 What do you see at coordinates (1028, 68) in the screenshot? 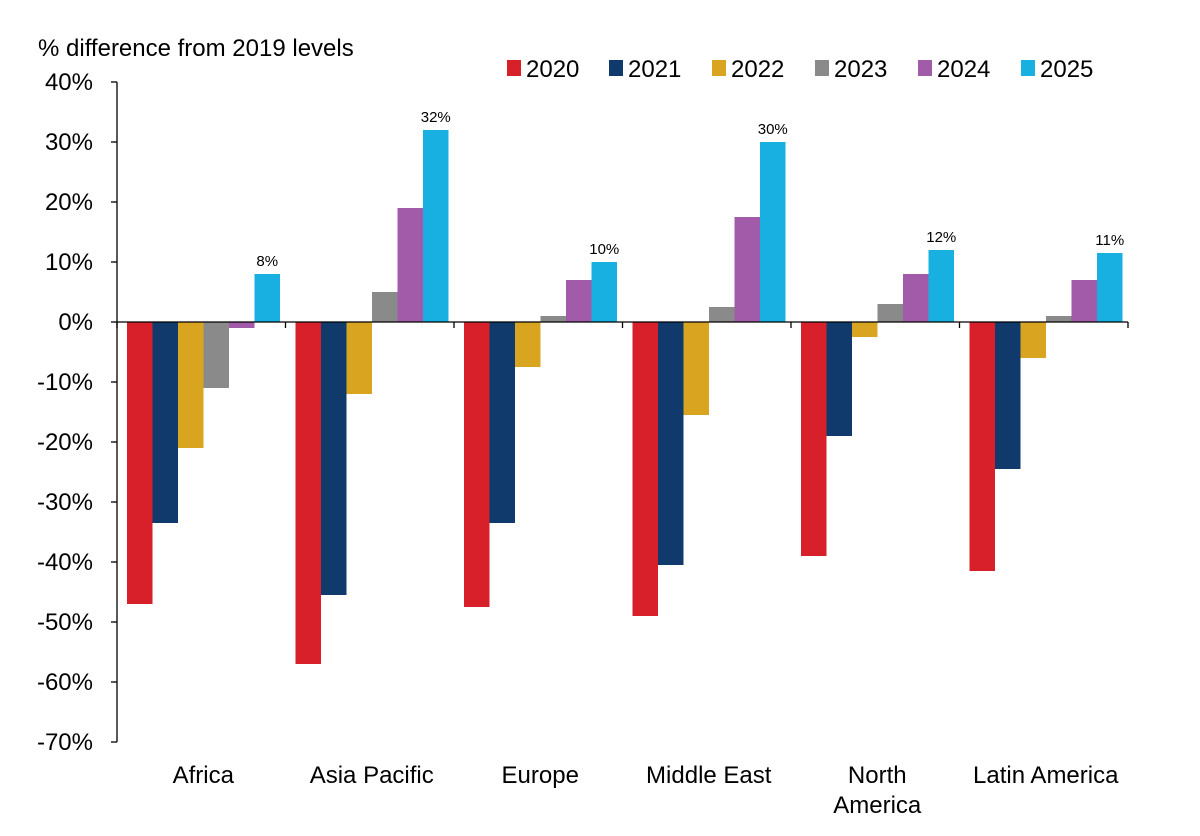
I see `legend-swatch-2025` at bounding box center [1028, 68].